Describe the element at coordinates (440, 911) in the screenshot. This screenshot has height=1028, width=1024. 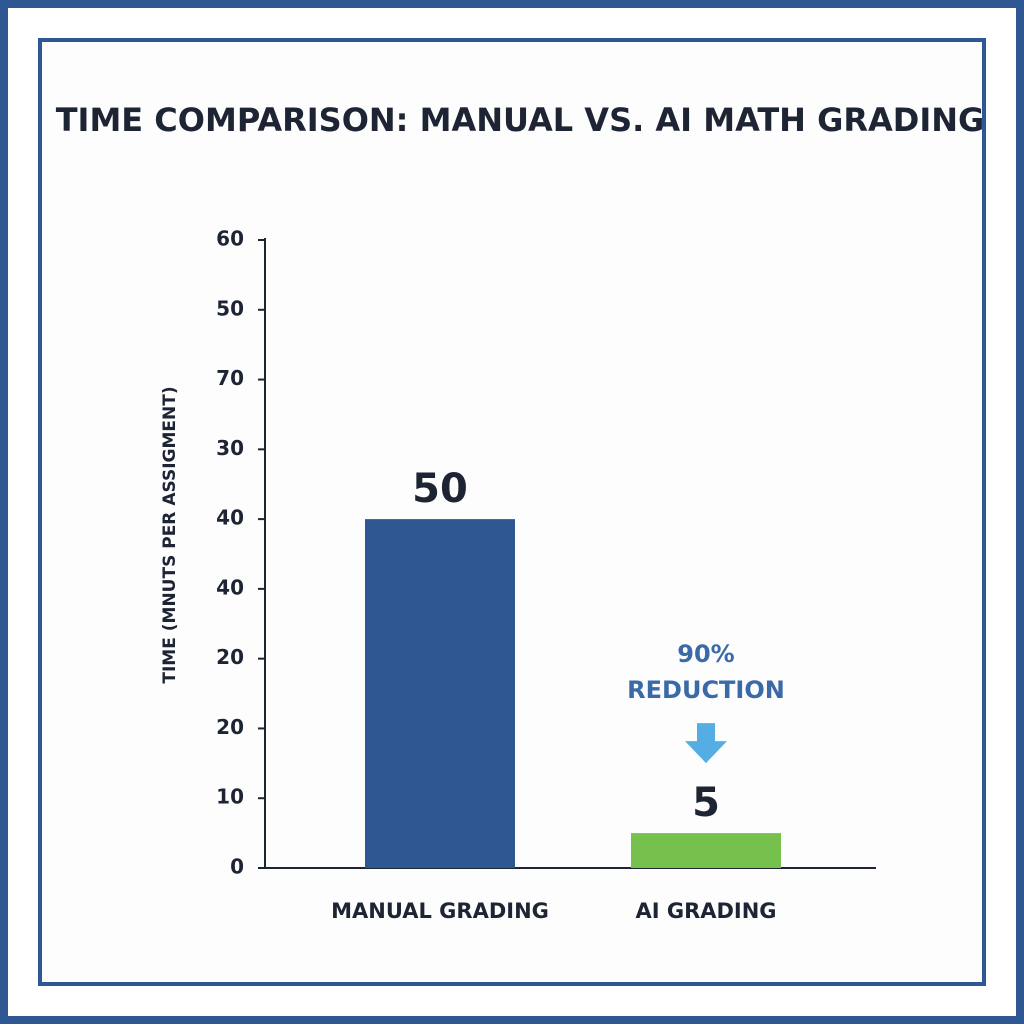
I see `x-tick-label: MANUAL GRADING` at that location.